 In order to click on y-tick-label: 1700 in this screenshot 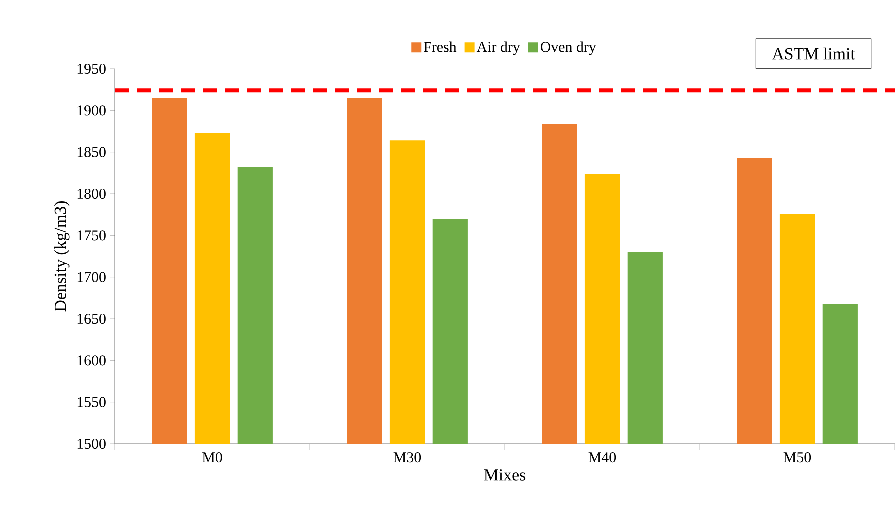, I will do `click(92, 277)`.